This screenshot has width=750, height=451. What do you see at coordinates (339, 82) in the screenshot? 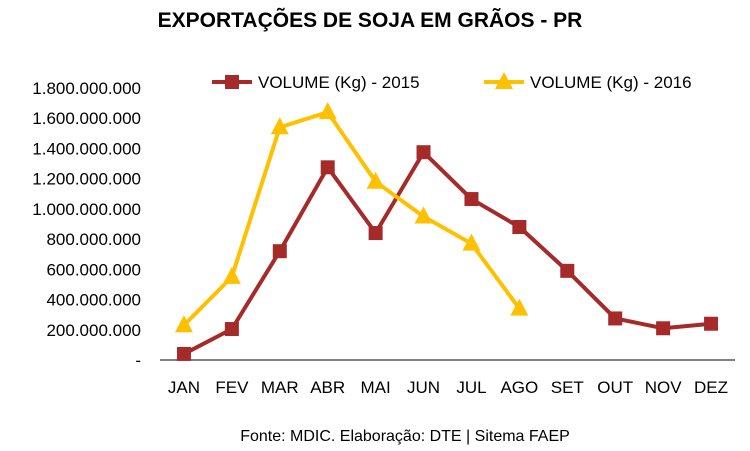
I see `legend-label: VOLUME (Kg) - 2015` at bounding box center [339, 82].